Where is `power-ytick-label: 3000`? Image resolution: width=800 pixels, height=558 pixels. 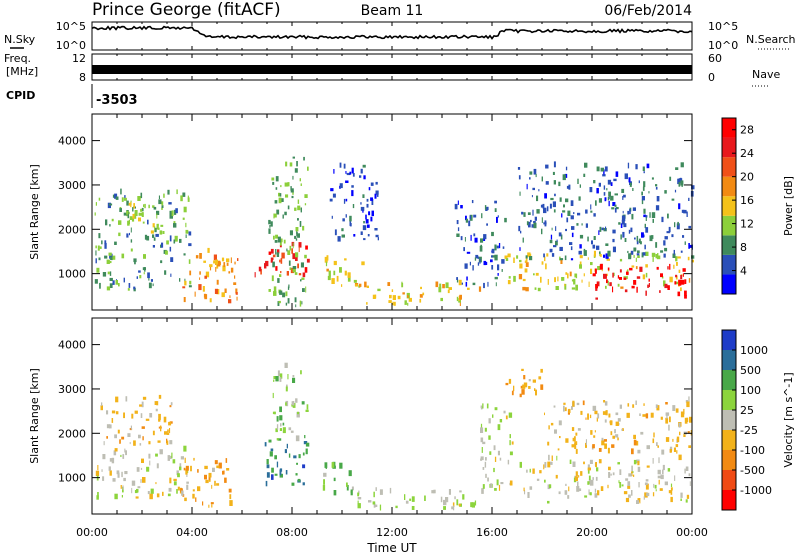
power-ytick-label: 3000 is located at coordinates (72, 185).